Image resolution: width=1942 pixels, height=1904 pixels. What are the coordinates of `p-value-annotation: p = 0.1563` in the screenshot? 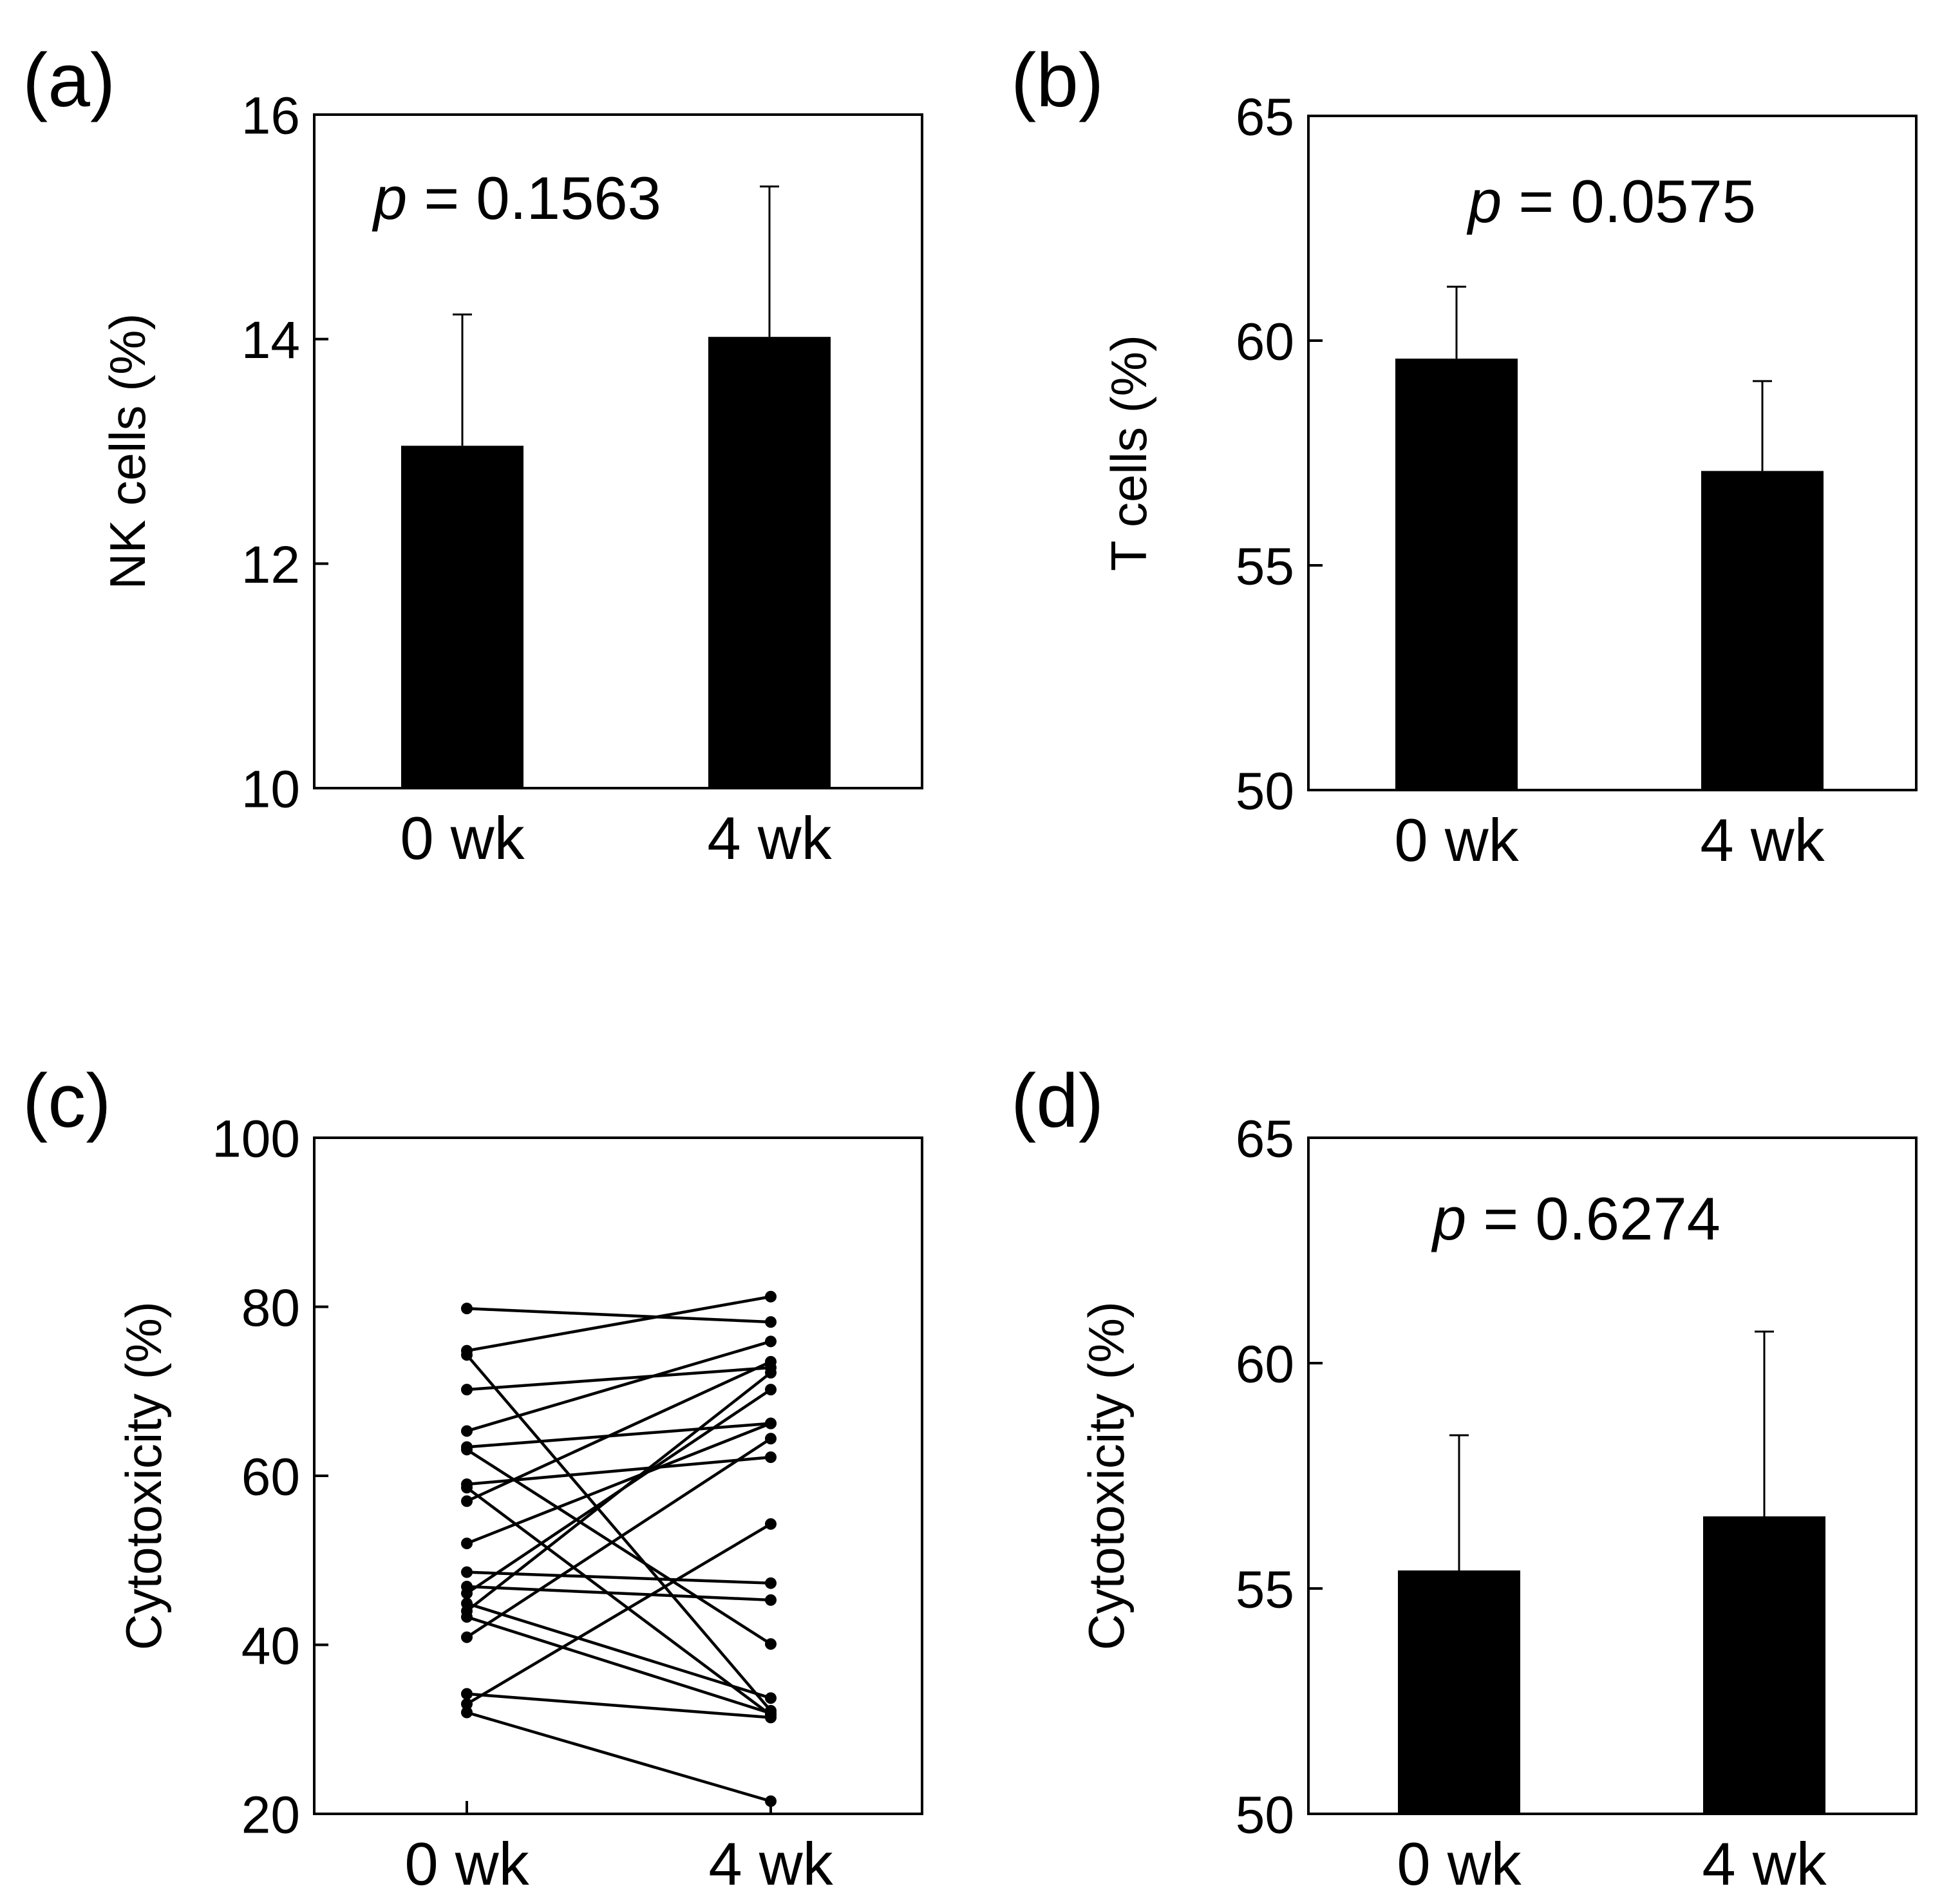 It's located at (516, 198).